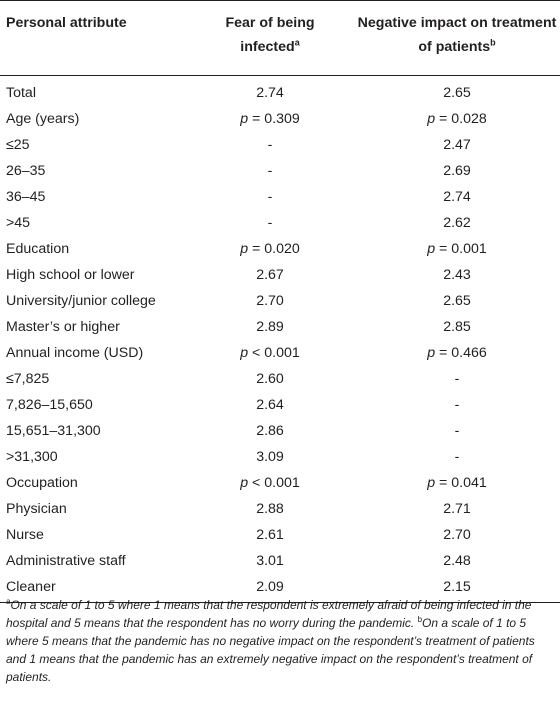 This screenshot has height=726, width=560. Describe the element at coordinates (28, 379) in the screenshot. I see `attribute-cell: ≤7,825` at that location.